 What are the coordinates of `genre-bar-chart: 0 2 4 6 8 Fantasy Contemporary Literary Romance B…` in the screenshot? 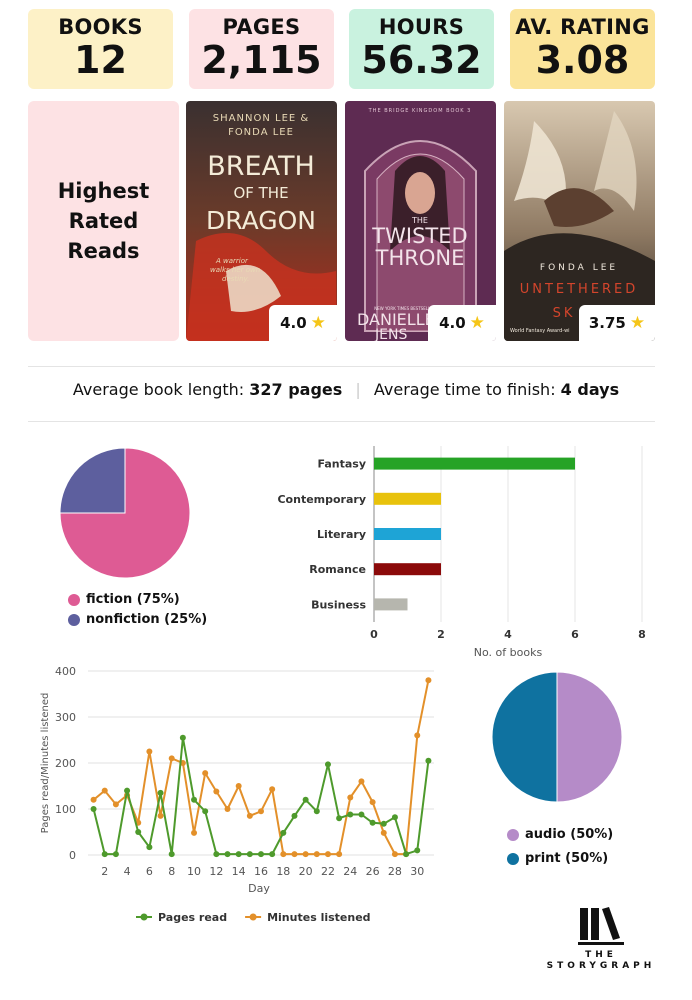 It's located at (461, 552).